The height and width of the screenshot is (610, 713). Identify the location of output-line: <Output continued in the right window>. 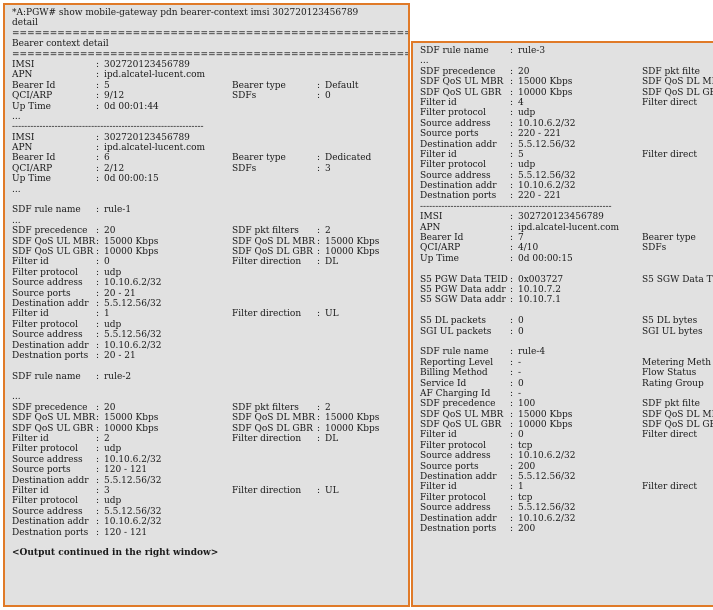
(210, 553).